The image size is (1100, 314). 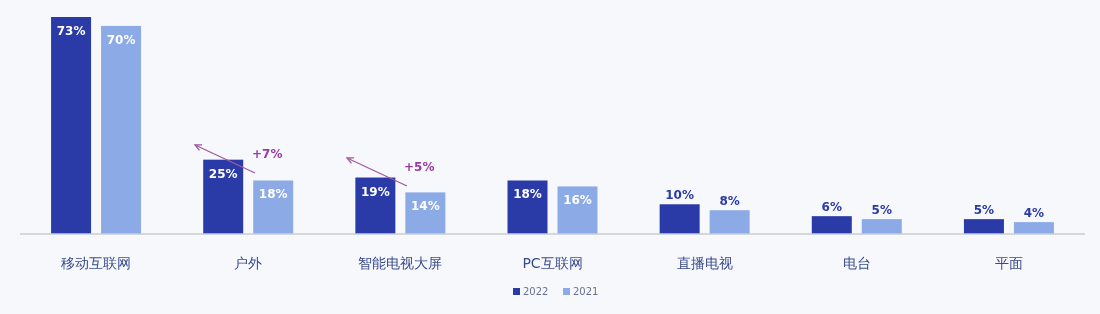 I want to click on data-label: 14%, so click(x=425, y=206).